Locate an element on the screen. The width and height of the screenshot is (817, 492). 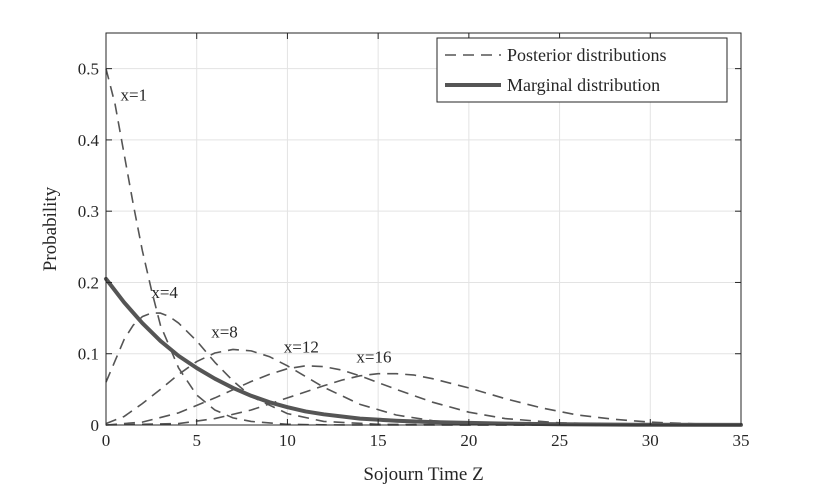
x-tick-label: 5 is located at coordinates (196, 440).